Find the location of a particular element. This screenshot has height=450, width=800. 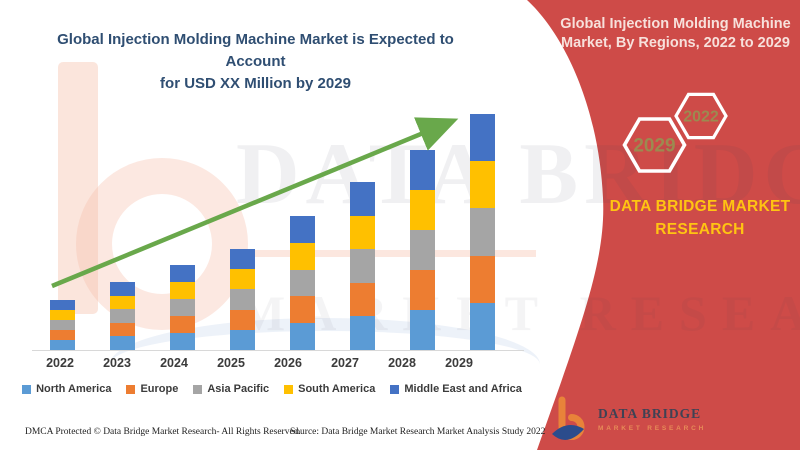

bar-segment-2027-south-america is located at coordinates (362, 232).